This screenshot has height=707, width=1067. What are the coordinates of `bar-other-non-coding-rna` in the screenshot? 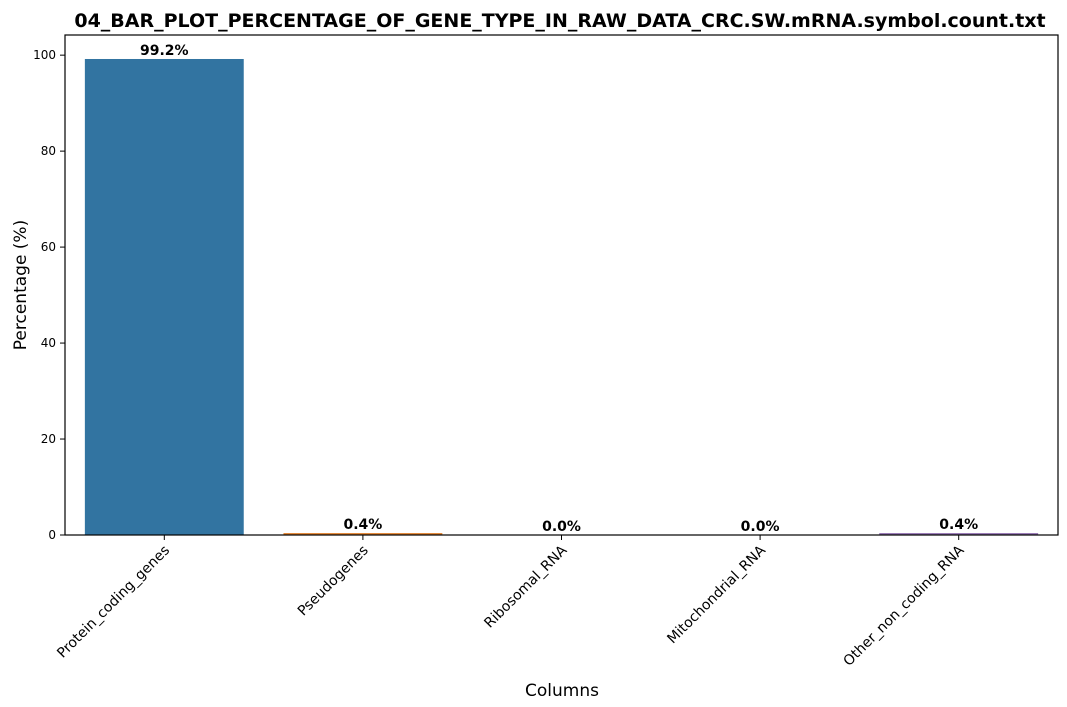 It's located at (959, 534).